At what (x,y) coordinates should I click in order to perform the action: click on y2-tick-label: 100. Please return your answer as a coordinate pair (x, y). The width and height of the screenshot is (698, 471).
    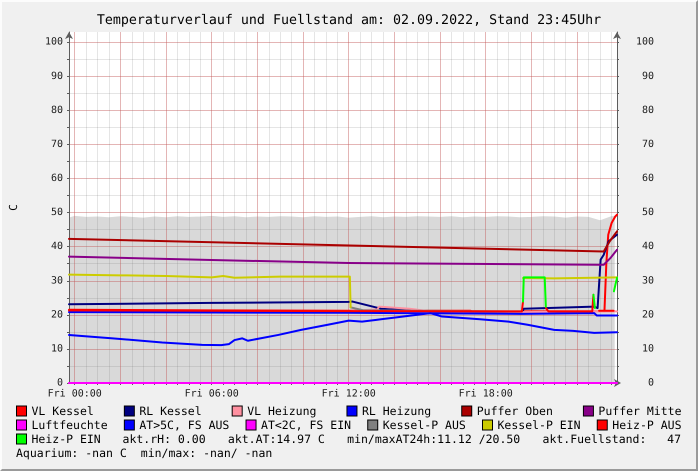
    Looking at the image, I should click on (645, 42).